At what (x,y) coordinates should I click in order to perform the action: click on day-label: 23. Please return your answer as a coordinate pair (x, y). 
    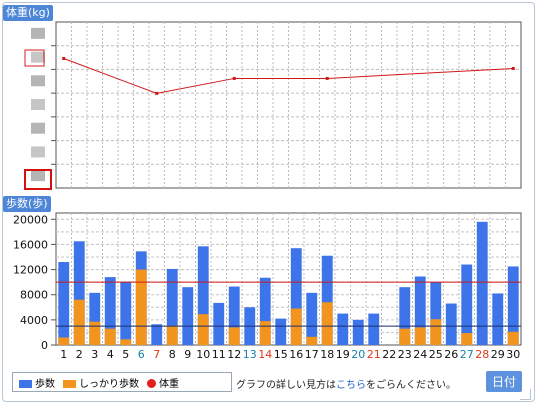
    Looking at the image, I should click on (405, 354).